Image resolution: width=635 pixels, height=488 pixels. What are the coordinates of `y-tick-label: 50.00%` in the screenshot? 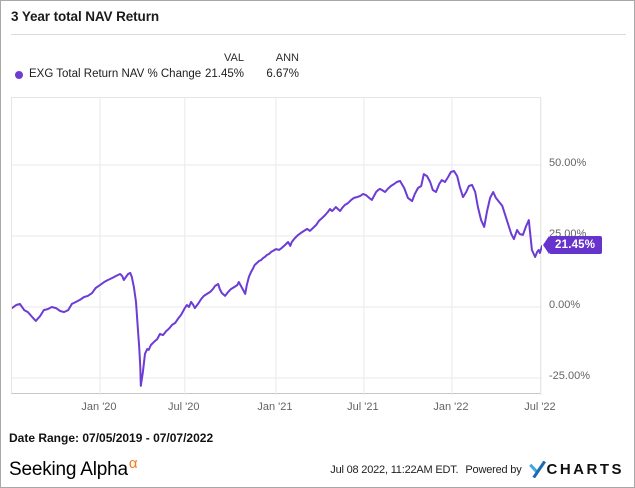 It's located at (568, 163).